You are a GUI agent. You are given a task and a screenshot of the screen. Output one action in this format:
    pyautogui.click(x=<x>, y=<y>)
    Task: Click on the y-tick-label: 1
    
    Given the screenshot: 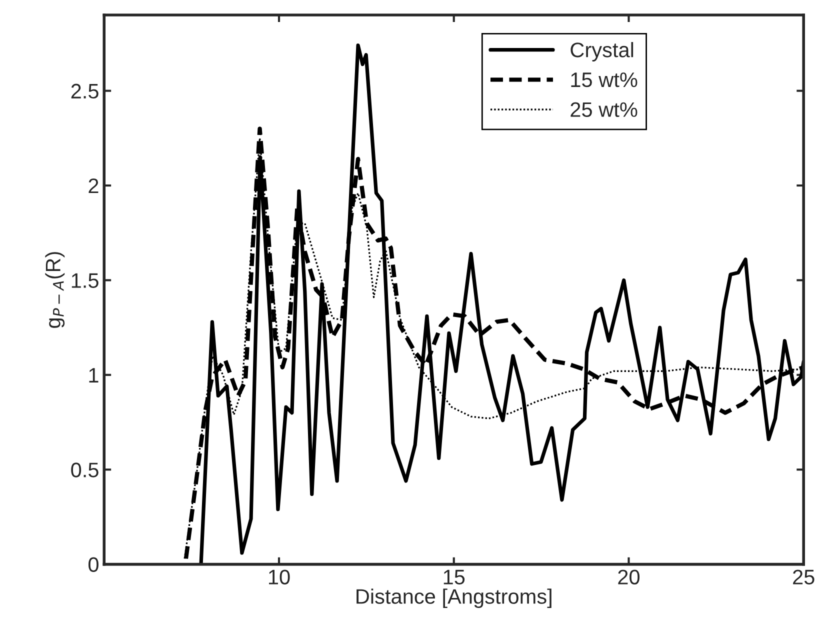 What is the action you would take?
    pyautogui.click(x=93, y=375)
    